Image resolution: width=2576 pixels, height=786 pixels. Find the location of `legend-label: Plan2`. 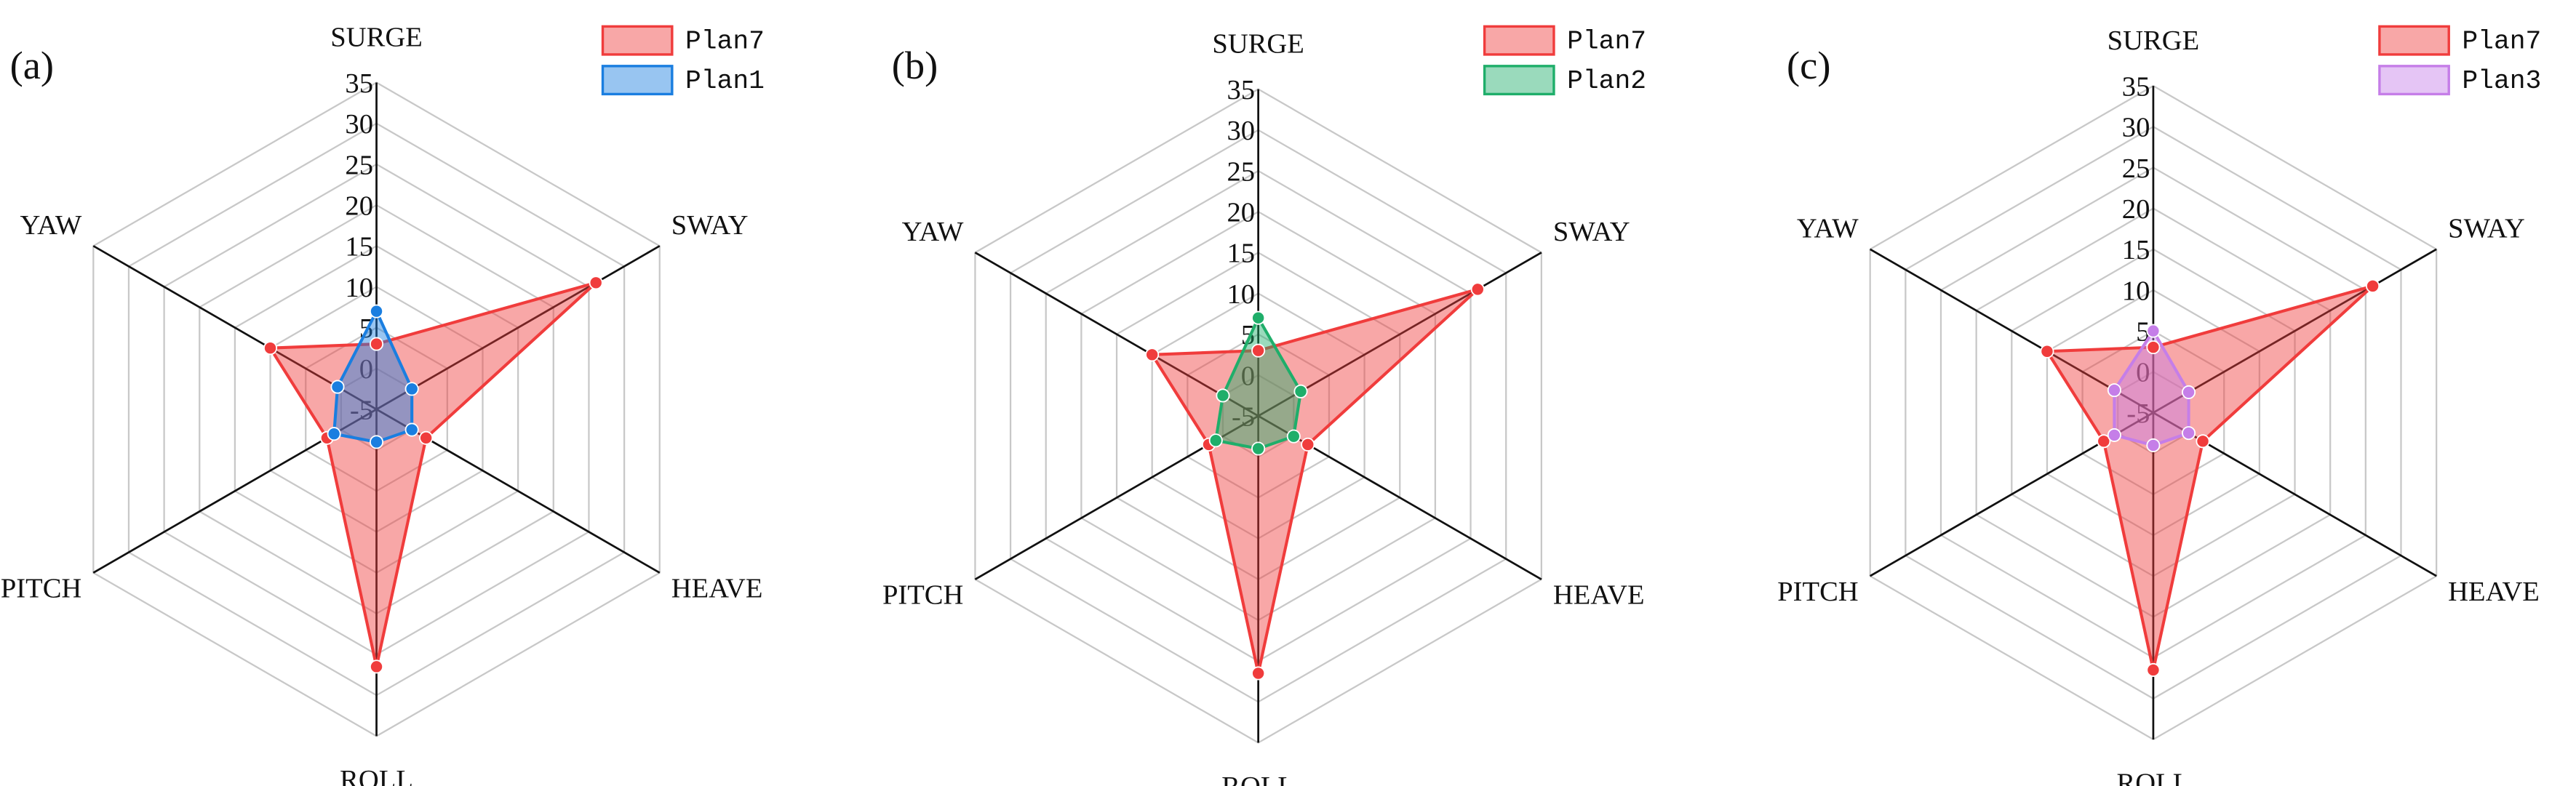

legend-label: Plan2 is located at coordinates (1606, 81).